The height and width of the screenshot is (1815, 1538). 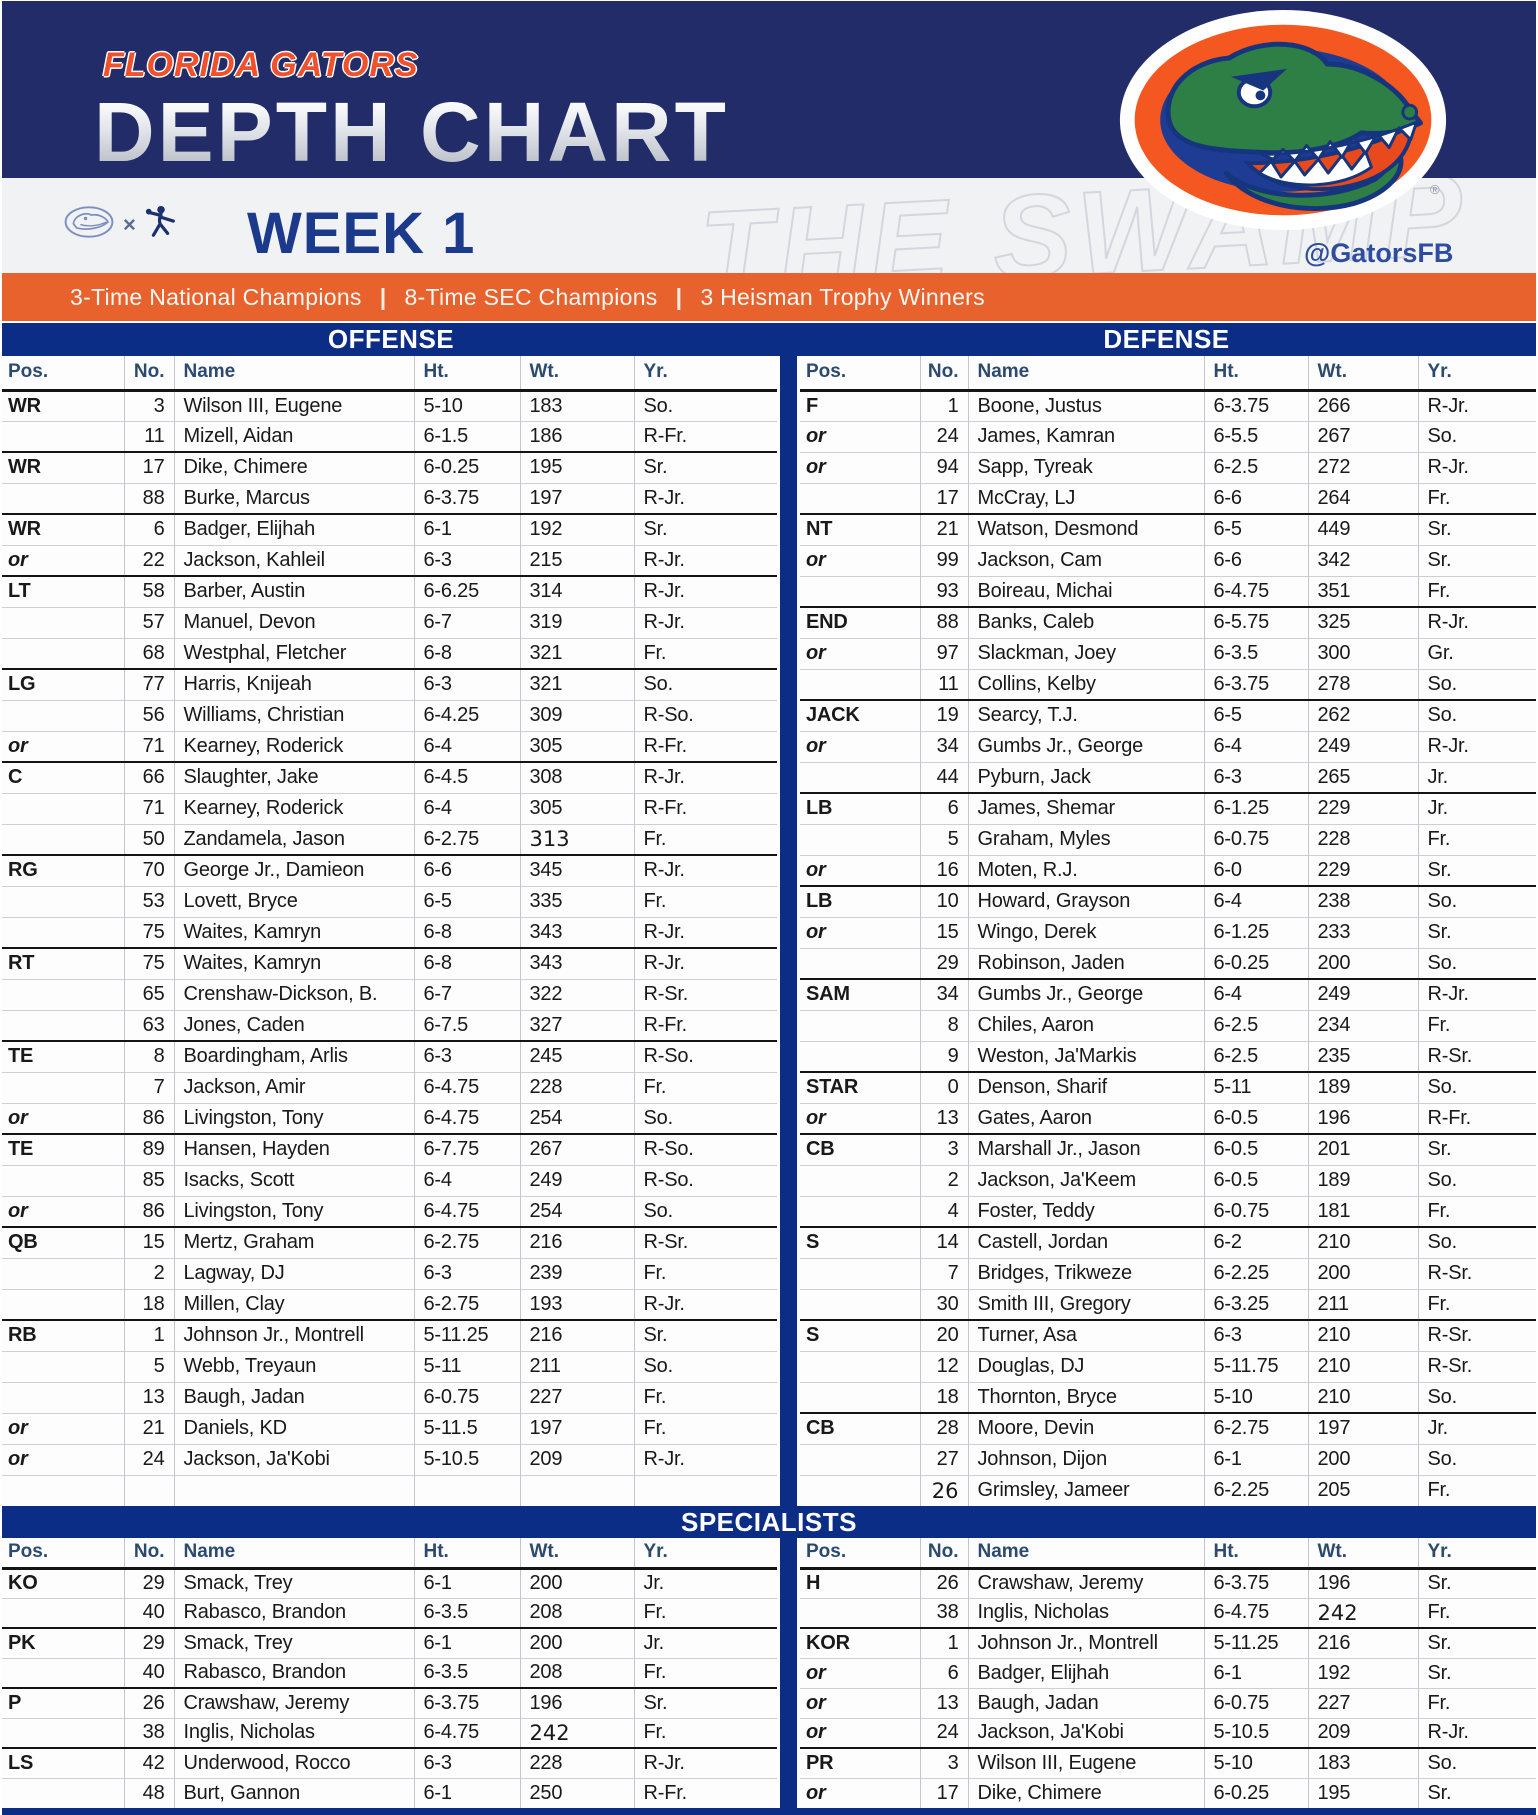 I want to click on player-row: 9 Weston, Ja'Markis 6-2.5 235 R-Sr., so click(x=1168, y=1056).